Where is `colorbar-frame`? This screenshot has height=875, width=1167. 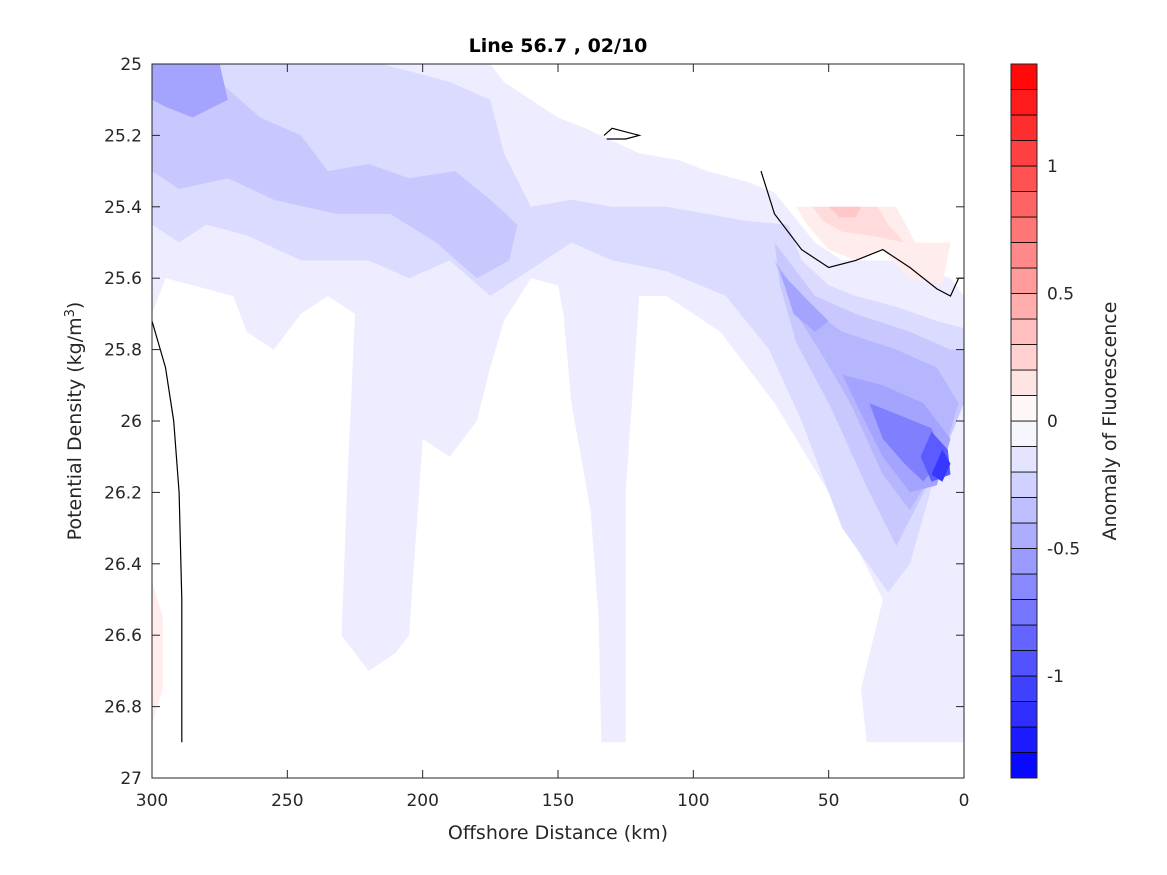
colorbar-frame is located at coordinates (1024, 421).